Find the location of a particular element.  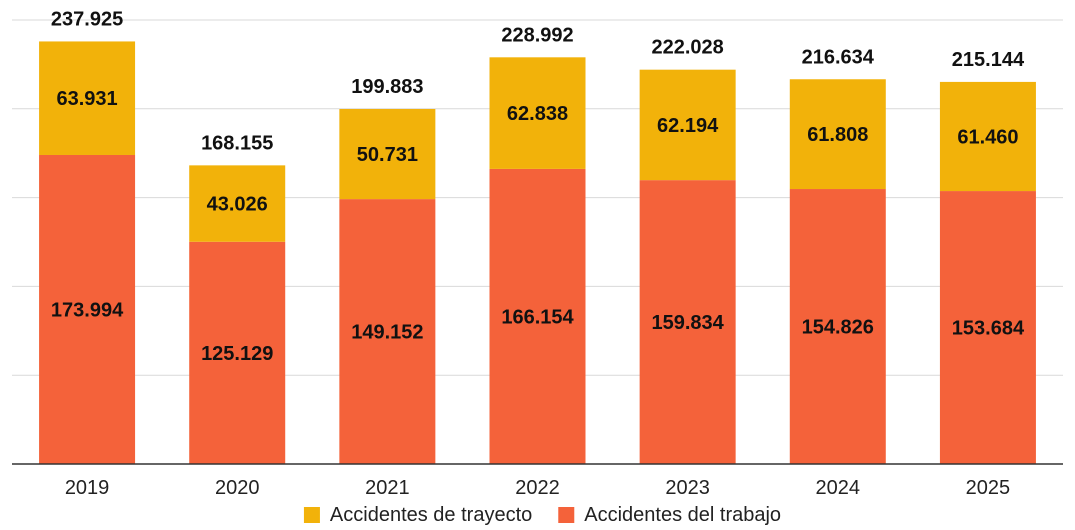

legend-swatch-trabajo is located at coordinates (566, 515).